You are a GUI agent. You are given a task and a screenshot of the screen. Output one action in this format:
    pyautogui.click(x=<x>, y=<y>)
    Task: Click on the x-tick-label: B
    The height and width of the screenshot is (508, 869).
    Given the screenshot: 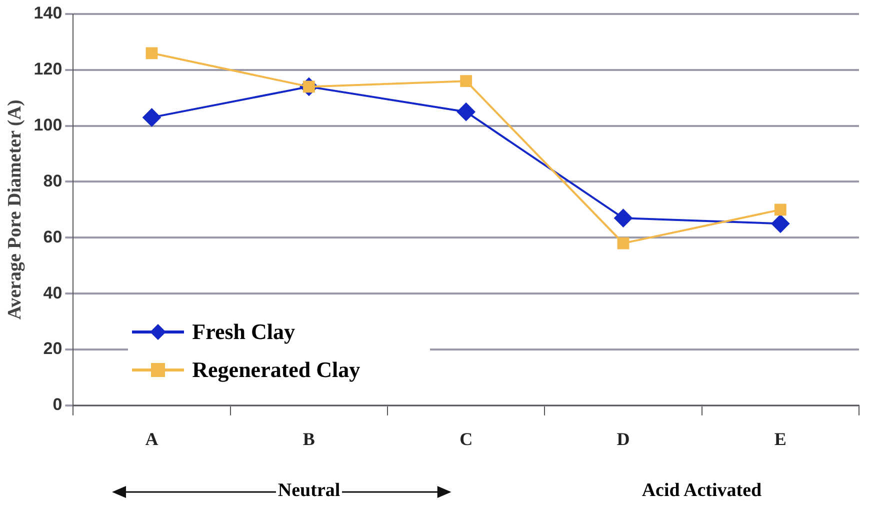 What is the action you would take?
    pyautogui.click(x=308, y=438)
    